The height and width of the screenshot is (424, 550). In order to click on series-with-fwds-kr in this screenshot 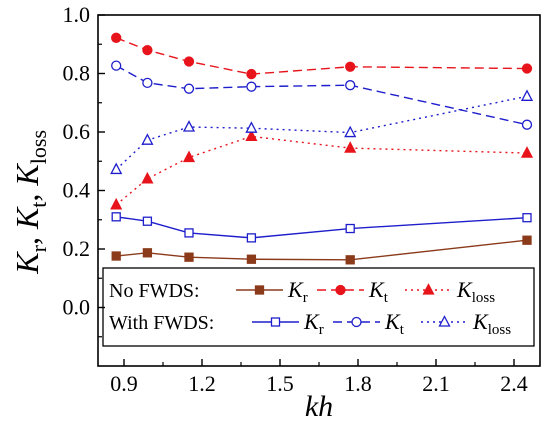, I will do `click(321, 227)`.